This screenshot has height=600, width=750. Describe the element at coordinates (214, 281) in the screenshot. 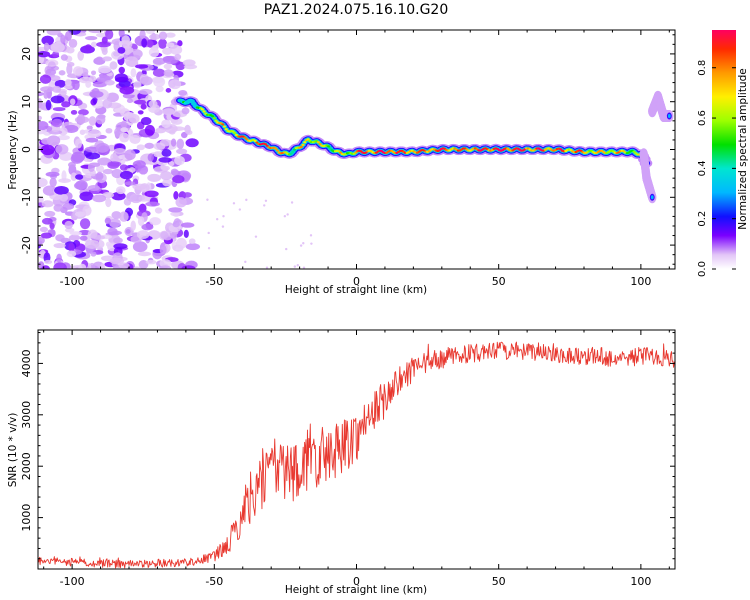

I see `x-tick-label: -50` at that location.